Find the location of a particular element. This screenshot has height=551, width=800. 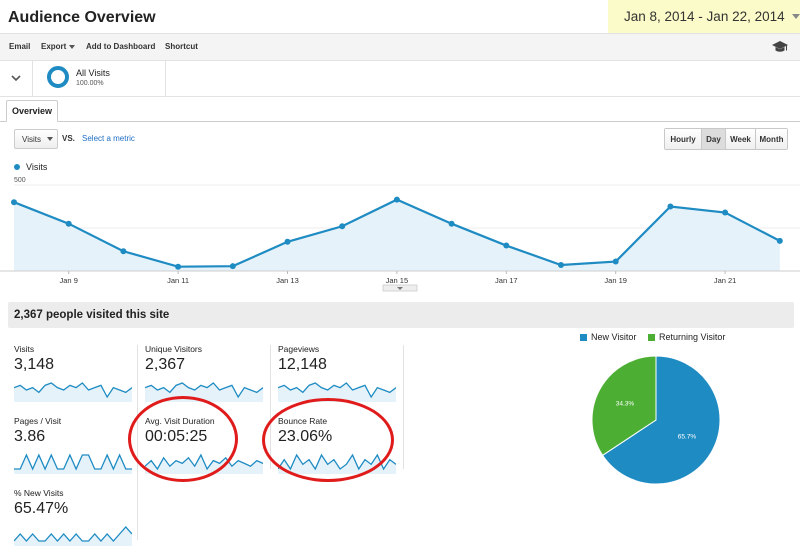

segment-expand-button is located at coordinates (16, 78).